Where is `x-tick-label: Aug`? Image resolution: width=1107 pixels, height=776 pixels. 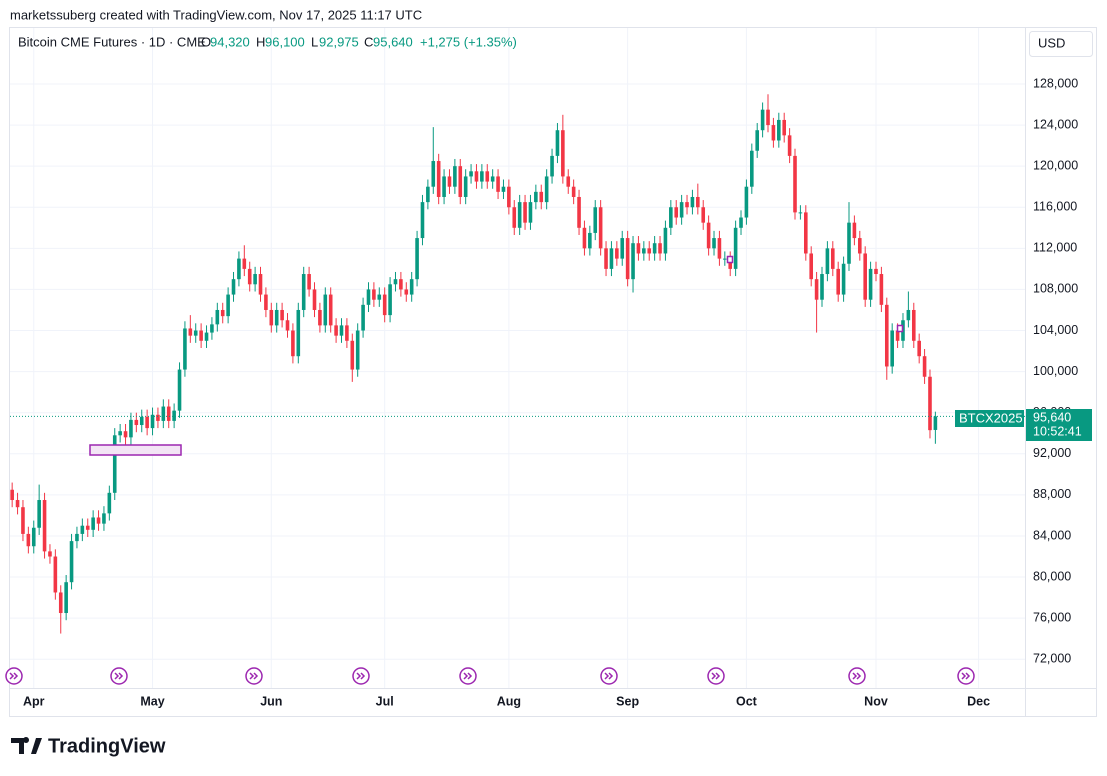
x-tick-label: Aug is located at coordinates (509, 701).